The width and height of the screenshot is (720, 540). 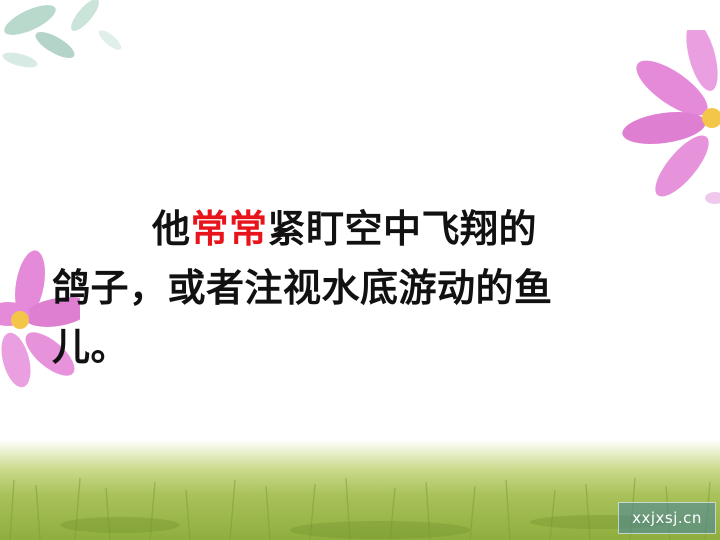 What do you see at coordinates (229, 229) in the screenshot?
I see `highlighted-word: 常常` at bounding box center [229, 229].